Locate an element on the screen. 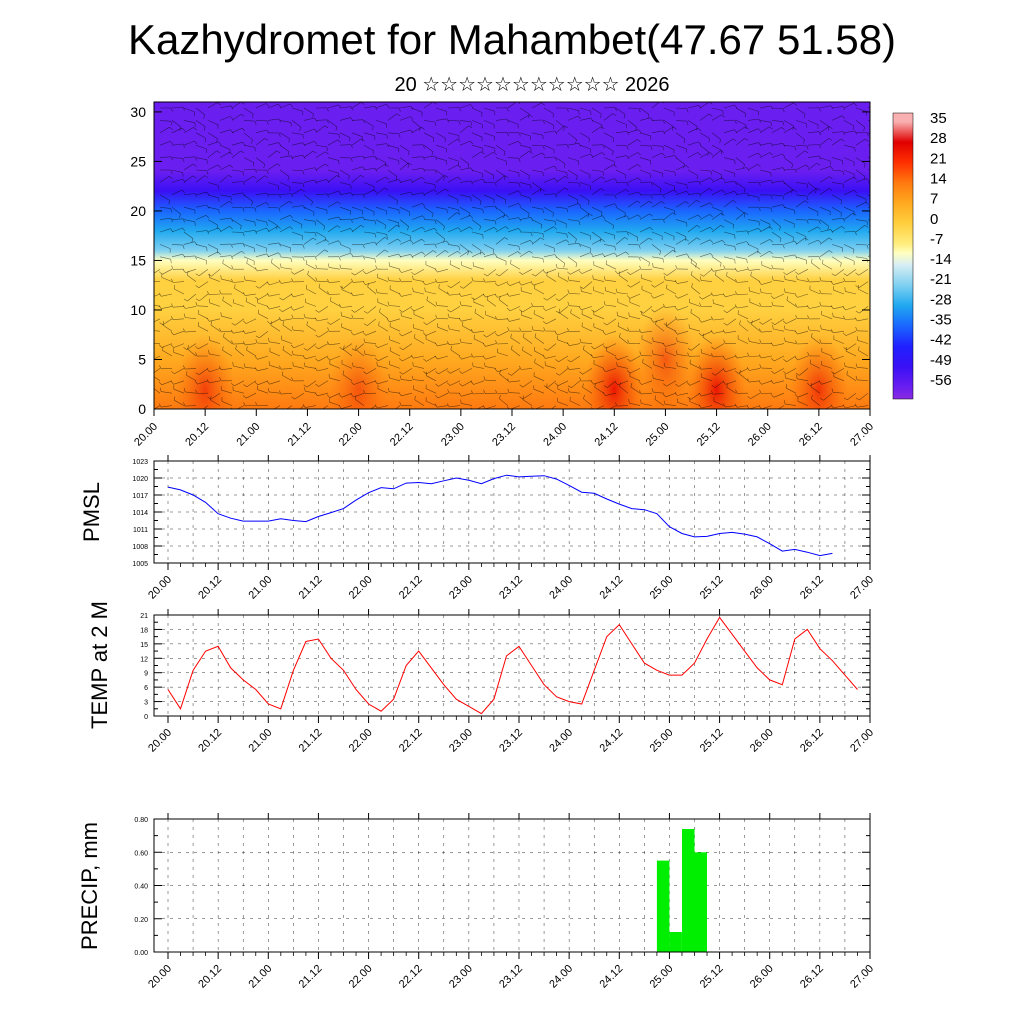 This screenshot has height=1024, width=1024. x-tick-label: 21.00 is located at coordinates (260, 741).